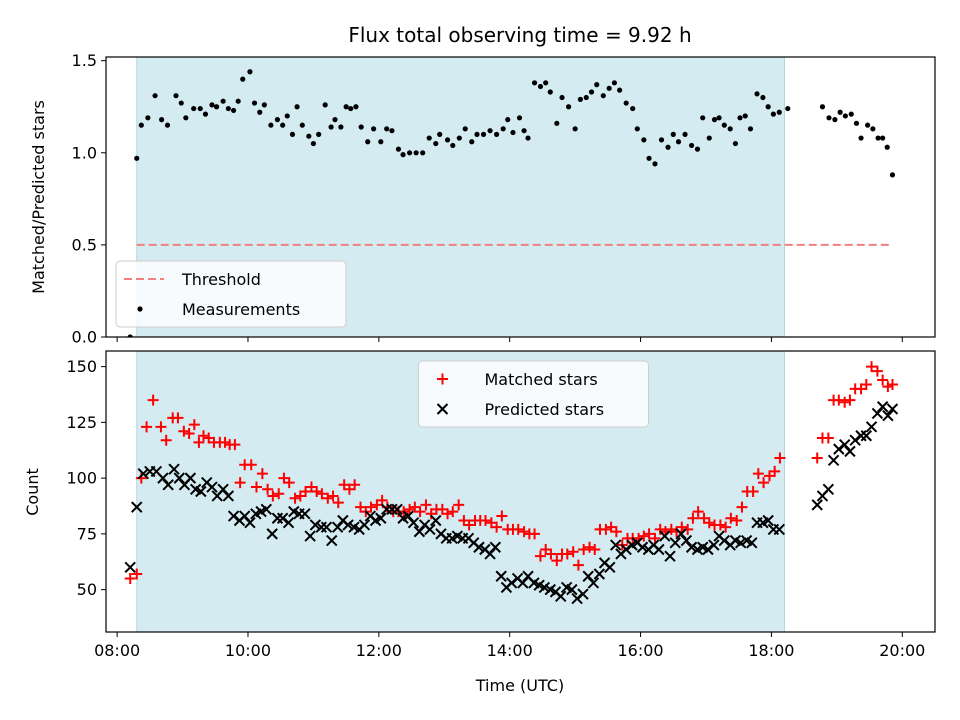 The image size is (960, 720). What do you see at coordinates (545, 409) in the screenshot?
I see `legend-label: Predicted stars` at bounding box center [545, 409].